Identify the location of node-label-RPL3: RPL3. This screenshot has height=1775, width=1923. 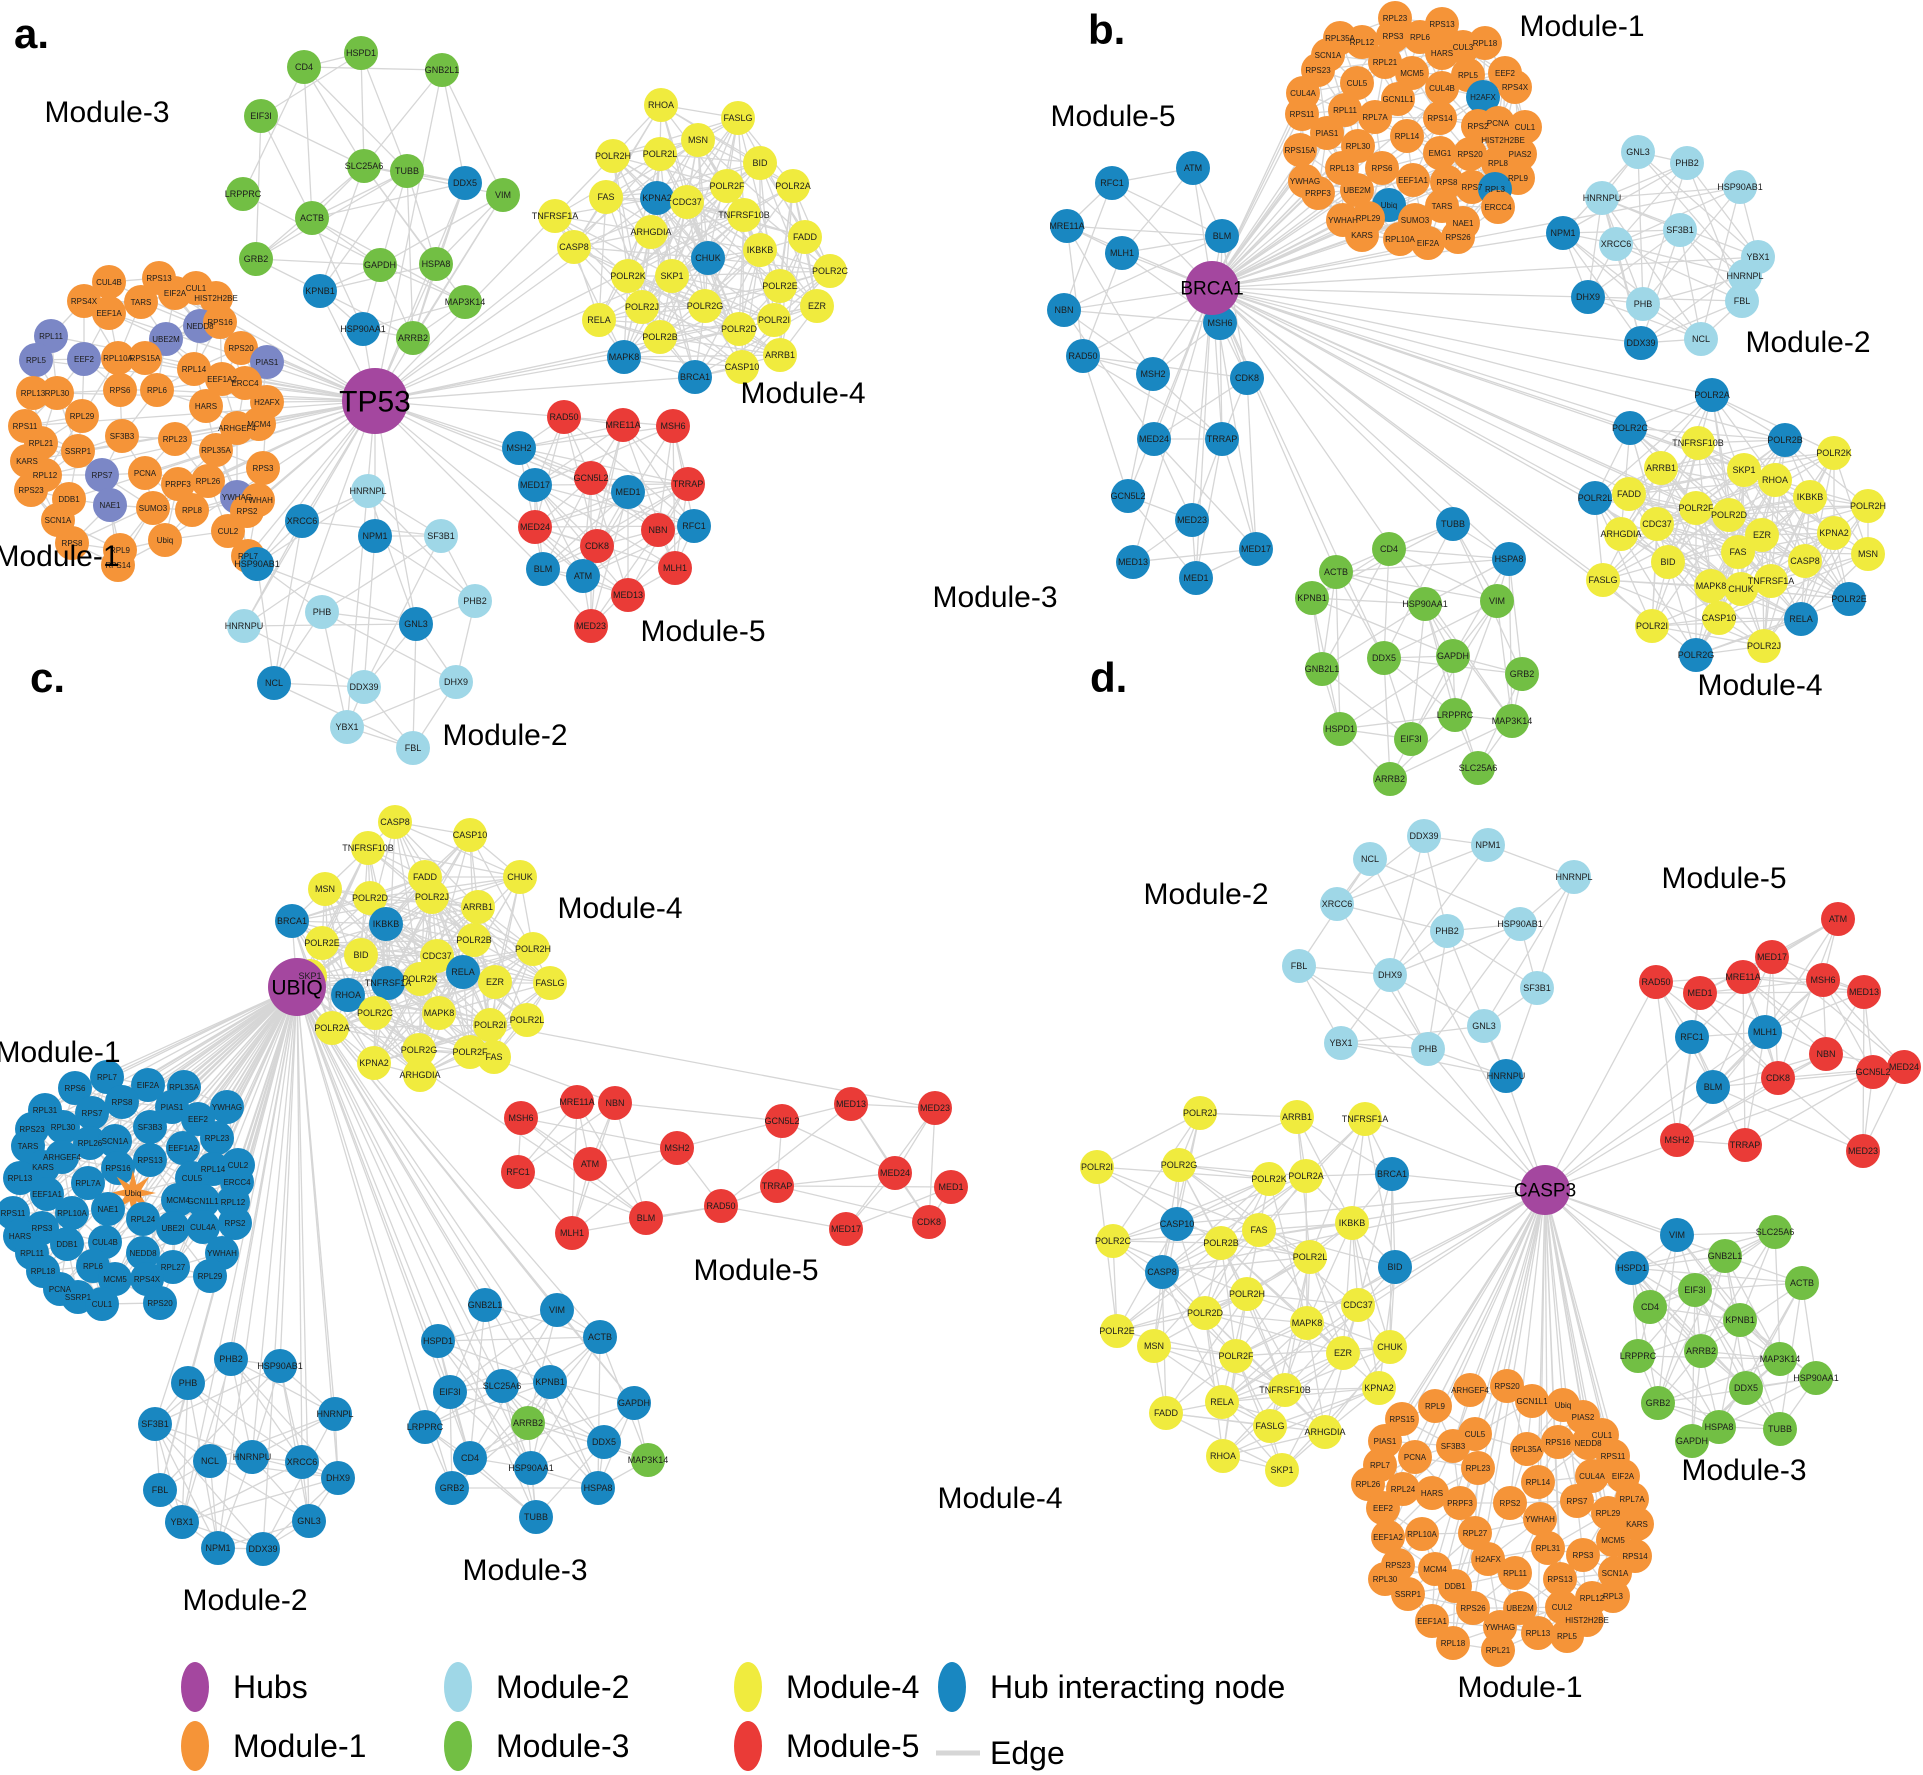
(1495, 189).